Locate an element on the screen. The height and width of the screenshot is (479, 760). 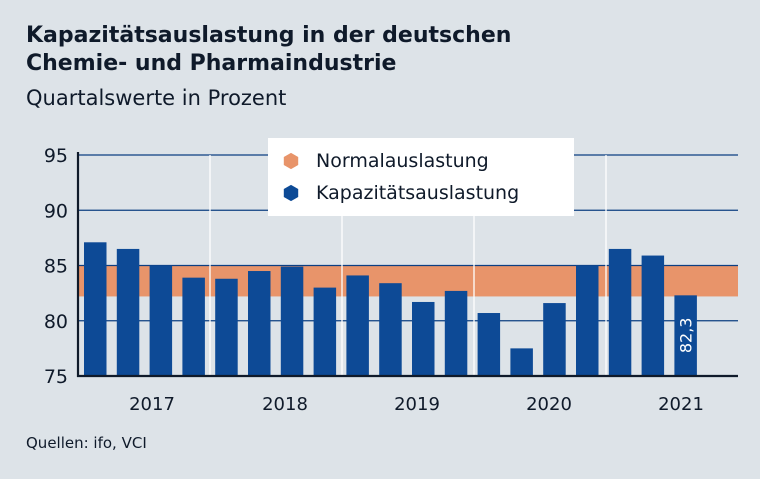
y-tick-label: 95 is located at coordinates (56, 156).